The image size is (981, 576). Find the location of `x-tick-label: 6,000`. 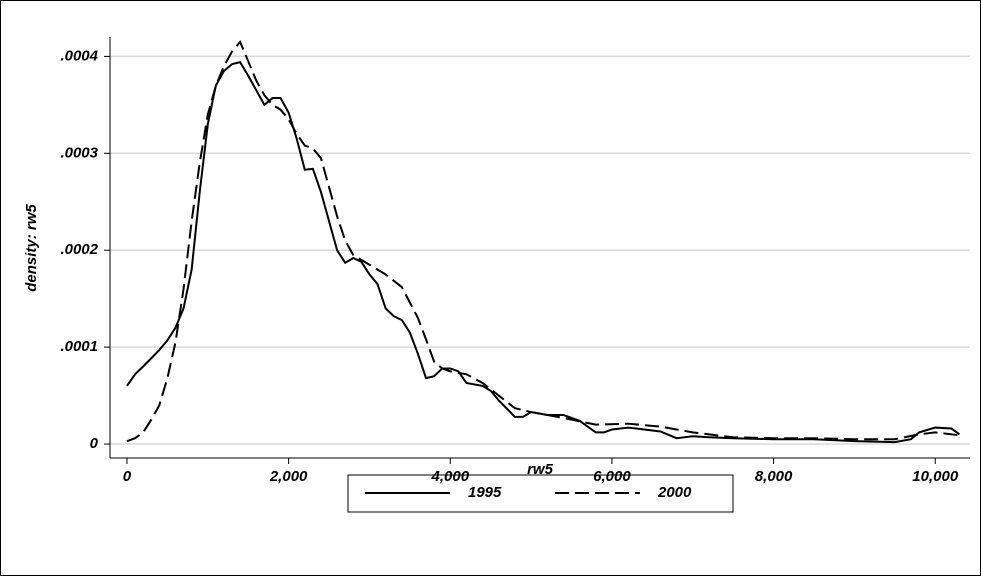

x-tick-label: 6,000 is located at coordinates (612, 476).